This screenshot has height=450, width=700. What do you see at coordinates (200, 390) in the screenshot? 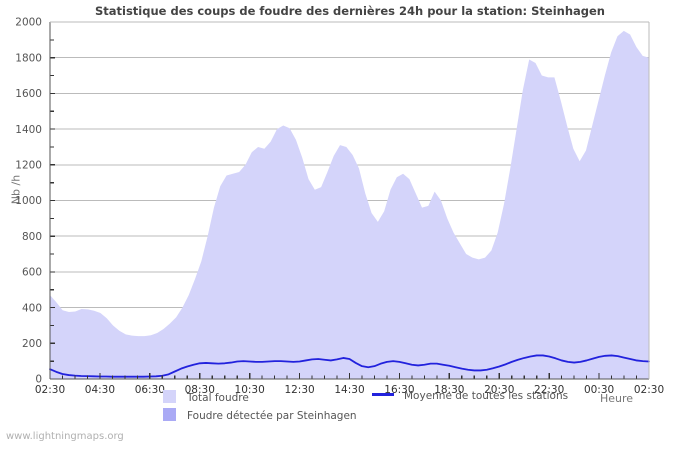
I see `svg-text: 08:30` at bounding box center [200, 390].